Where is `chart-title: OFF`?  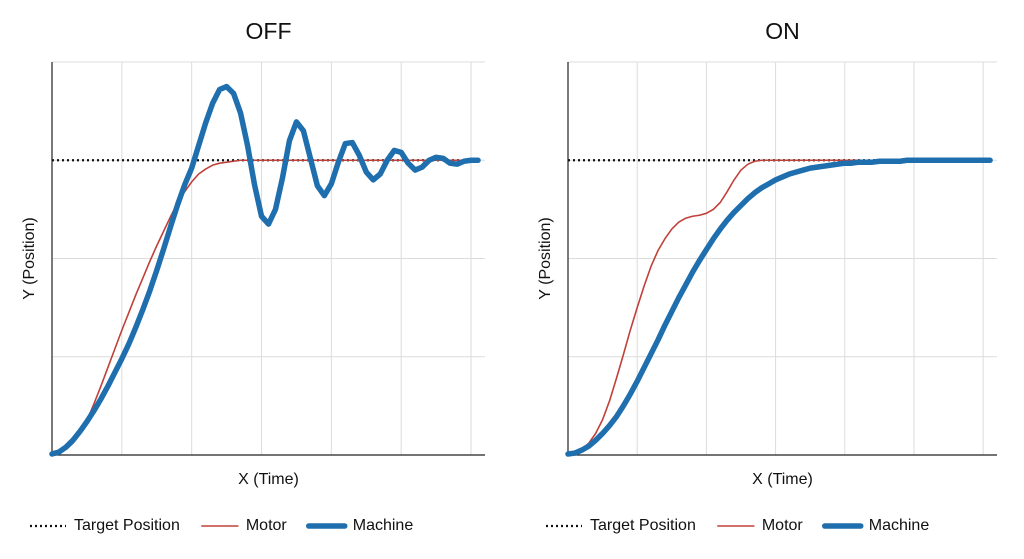 chart-title: OFF is located at coordinates (269, 31).